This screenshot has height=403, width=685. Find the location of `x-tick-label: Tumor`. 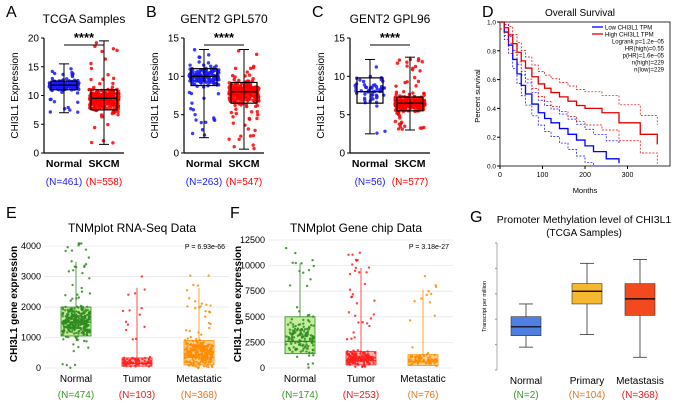

x-tick-label: Tumor is located at coordinates (137, 379).